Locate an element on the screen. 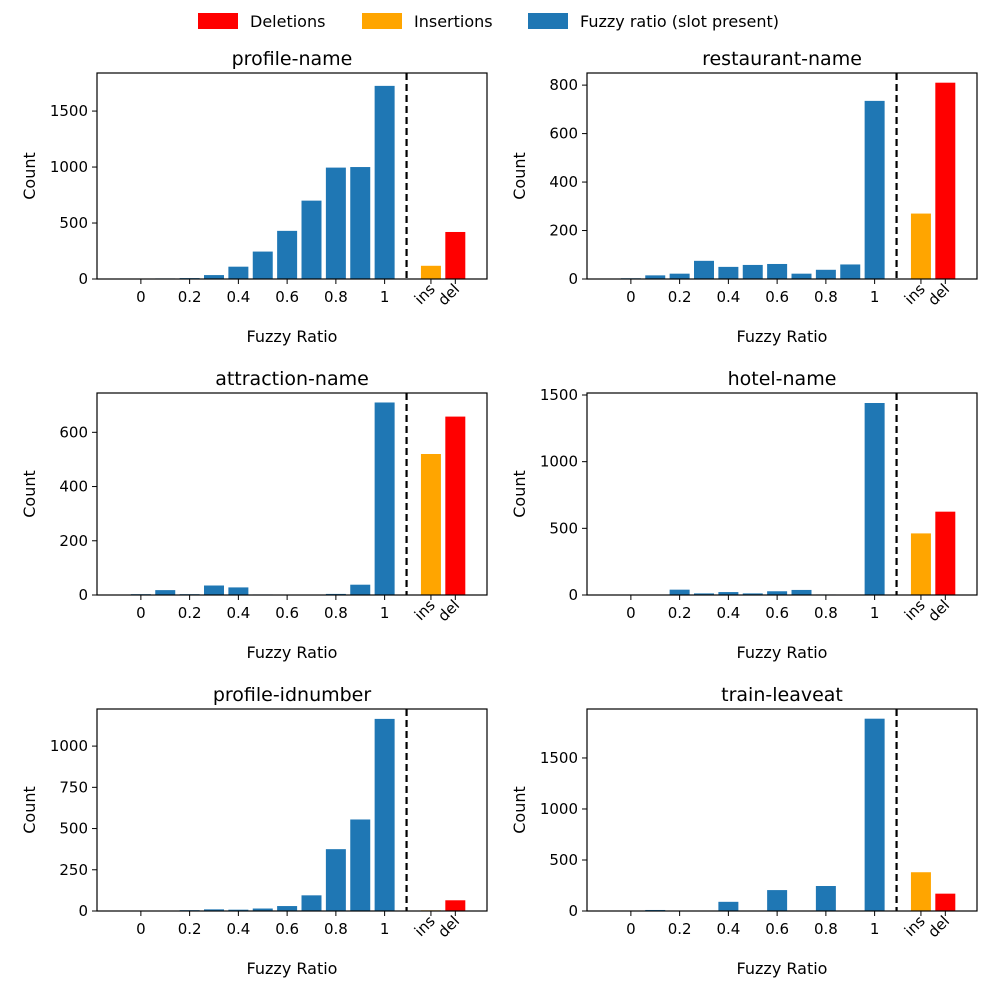  subplot-title: restaurant-name is located at coordinates (782, 59).